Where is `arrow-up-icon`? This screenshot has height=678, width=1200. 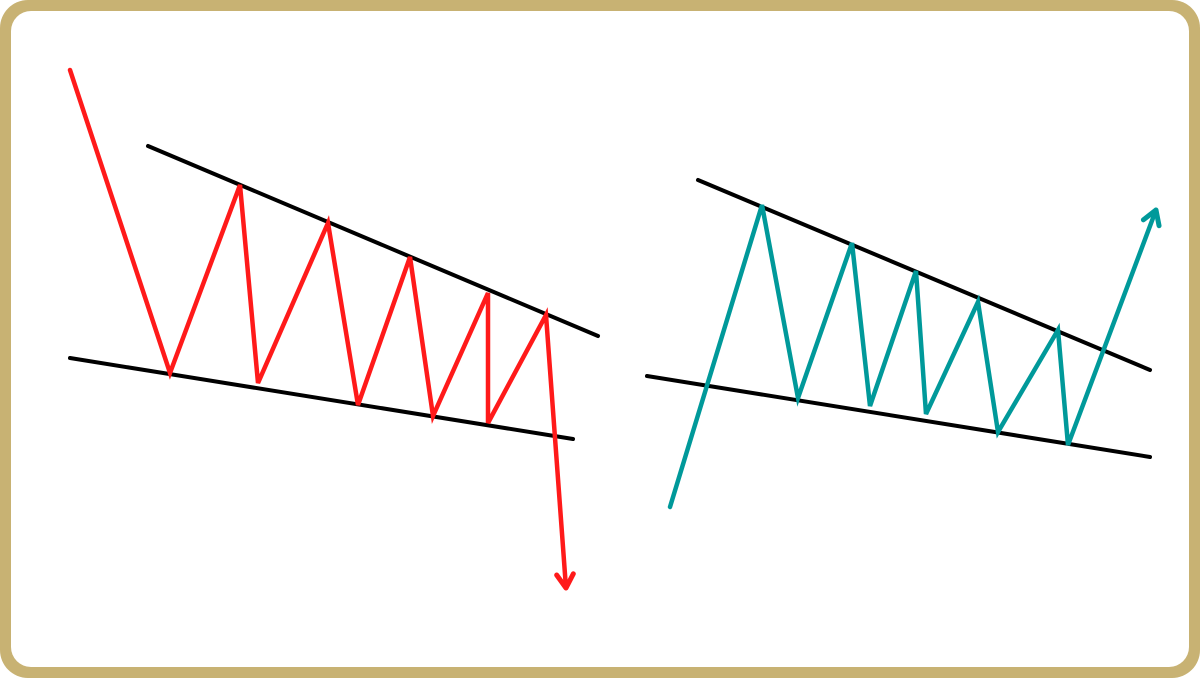
arrow-up-icon is located at coordinates (1151, 218).